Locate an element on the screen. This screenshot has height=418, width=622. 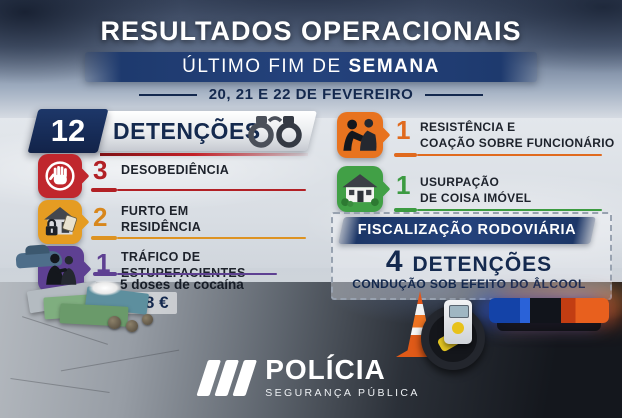
psp-logo-bars-icon is located at coordinates (227, 377).